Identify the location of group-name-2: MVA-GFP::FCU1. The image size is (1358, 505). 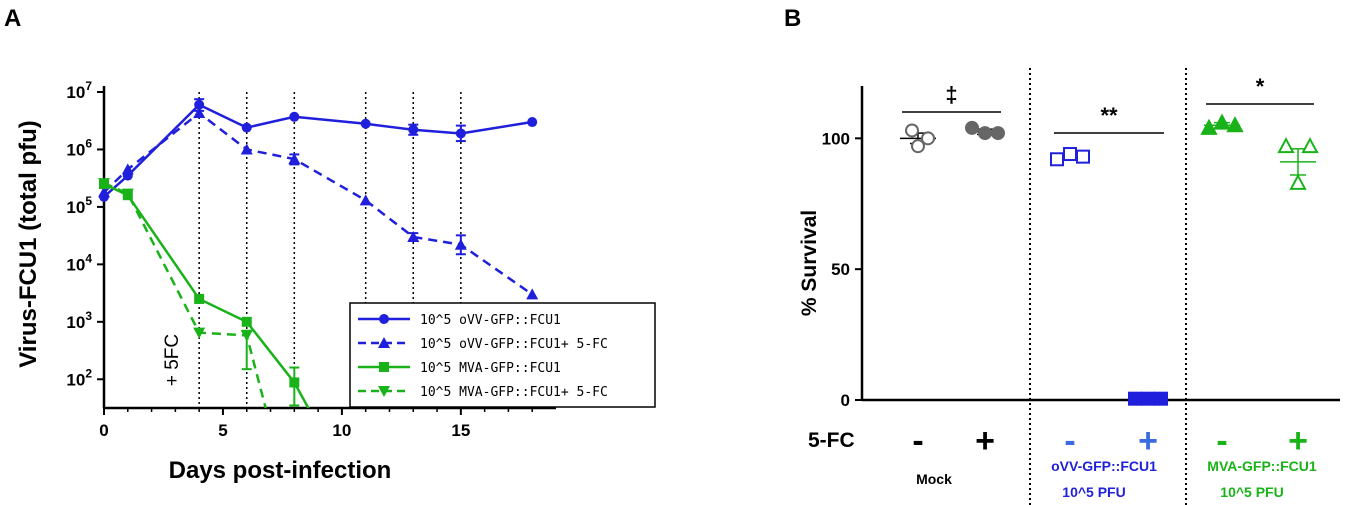
(1262, 466).